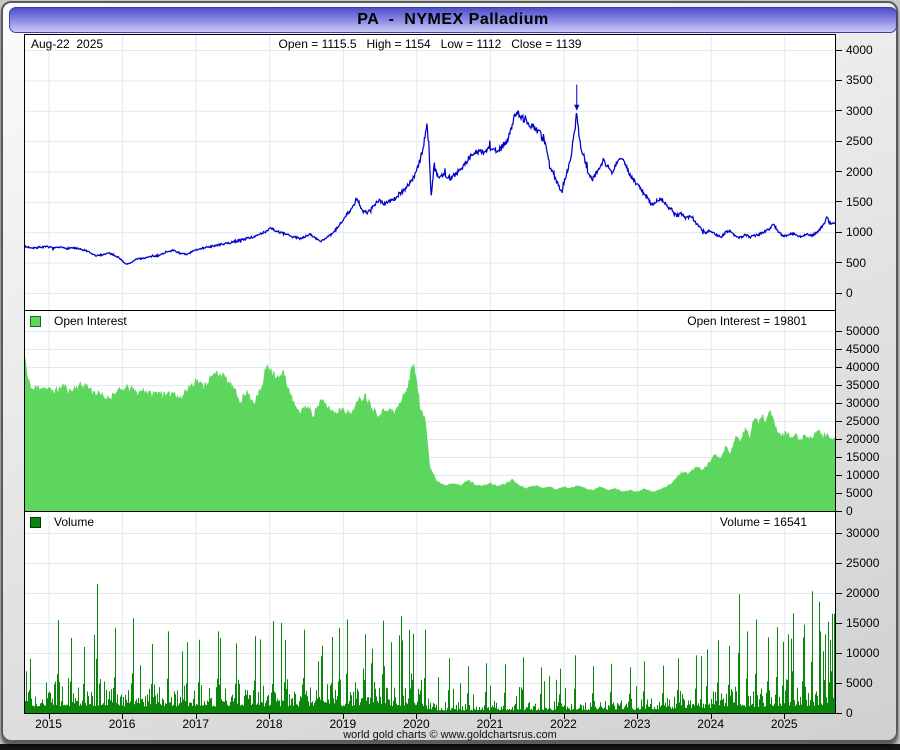 The width and height of the screenshot is (900, 750). I want to click on window-title: PA - NYMEX Palladium, so click(453, 19).